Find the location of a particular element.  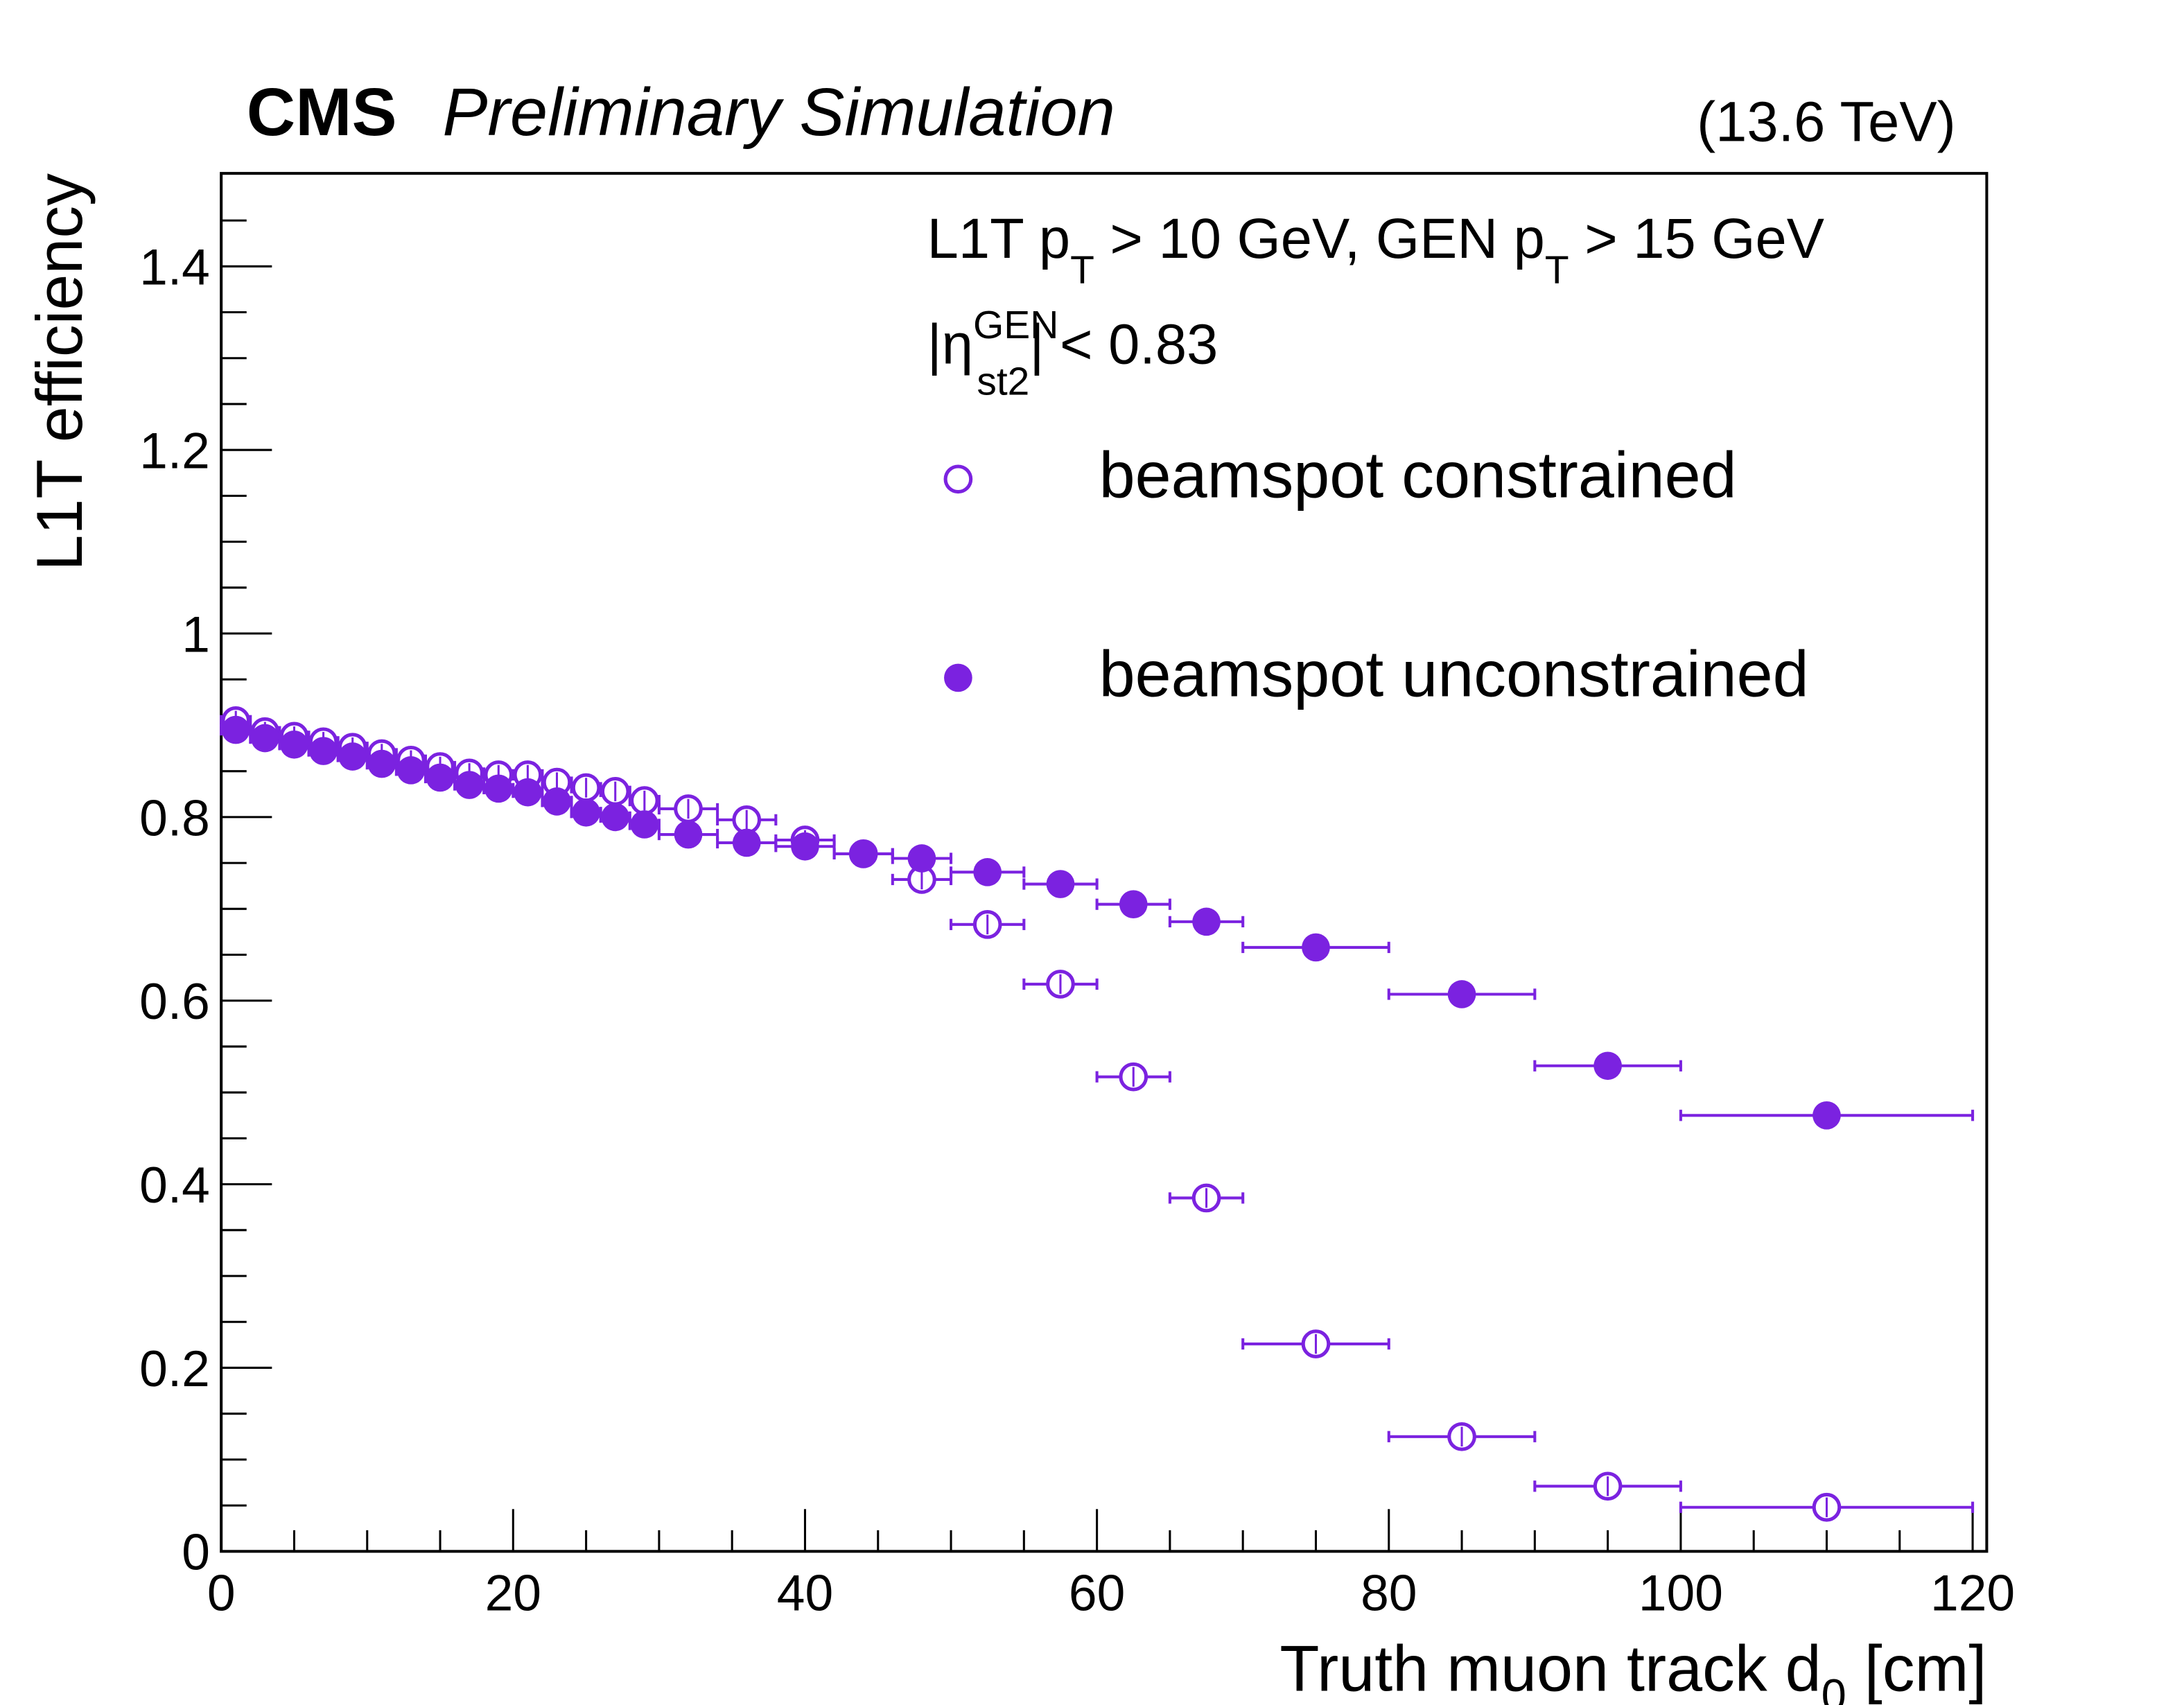

legend-label-constrained: beamspot constrained is located at coordinates (1418, 476).